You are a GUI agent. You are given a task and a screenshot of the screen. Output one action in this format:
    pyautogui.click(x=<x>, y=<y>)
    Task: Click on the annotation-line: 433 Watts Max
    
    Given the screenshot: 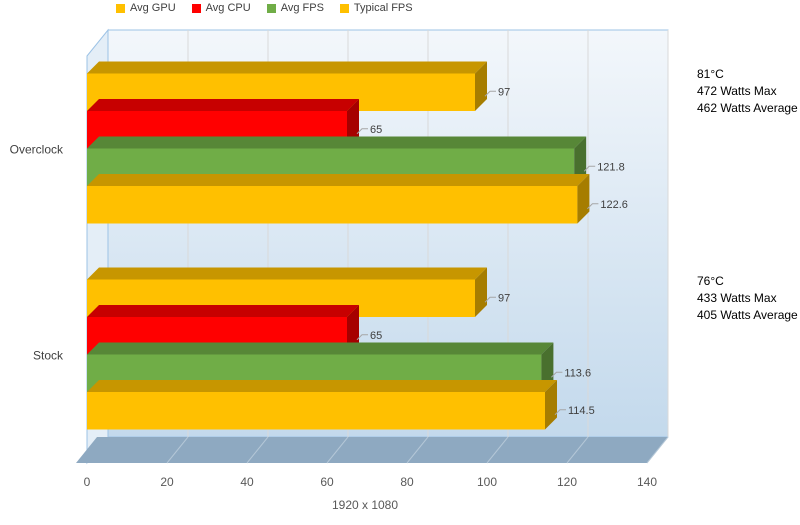 What is the action you would take?
    pyautogui.click(x=737, y=298)
    